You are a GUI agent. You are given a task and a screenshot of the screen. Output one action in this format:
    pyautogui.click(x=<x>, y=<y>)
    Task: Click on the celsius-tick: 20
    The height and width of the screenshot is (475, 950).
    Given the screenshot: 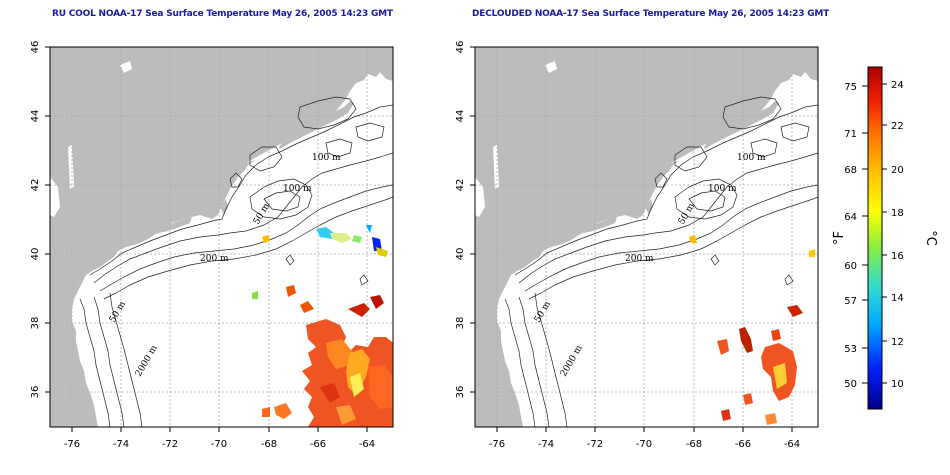 What is the action you would take?
    pyautogui.click(x=897, y=170)
    